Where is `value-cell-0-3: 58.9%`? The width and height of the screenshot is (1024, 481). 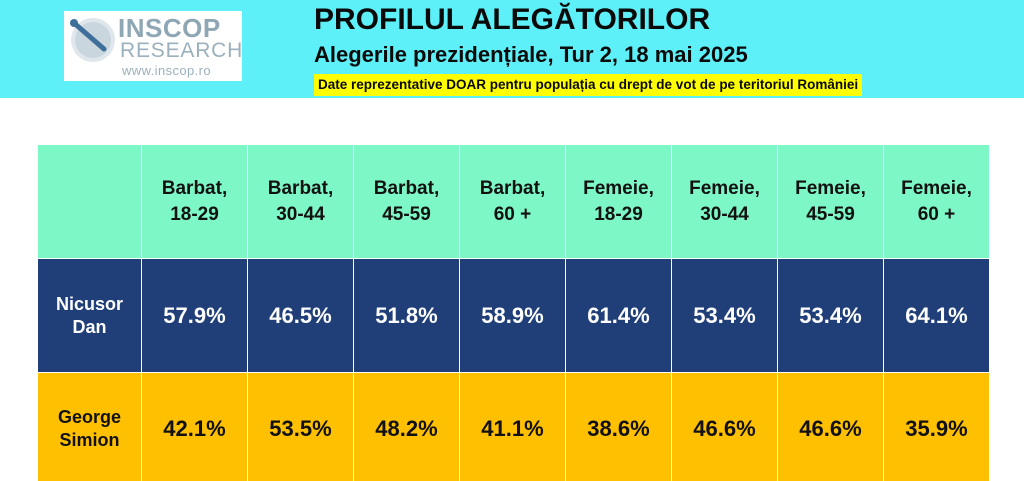
value-cell-0-3: 58.9% is located at coordinates (512, 315).